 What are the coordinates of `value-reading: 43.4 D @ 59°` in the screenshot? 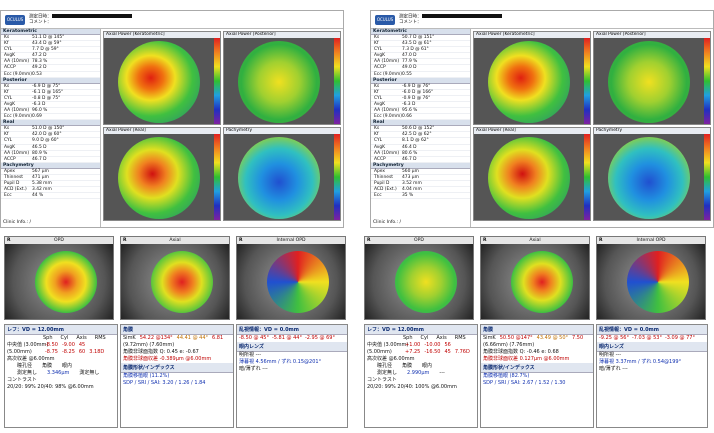 It's located at (47, 44).